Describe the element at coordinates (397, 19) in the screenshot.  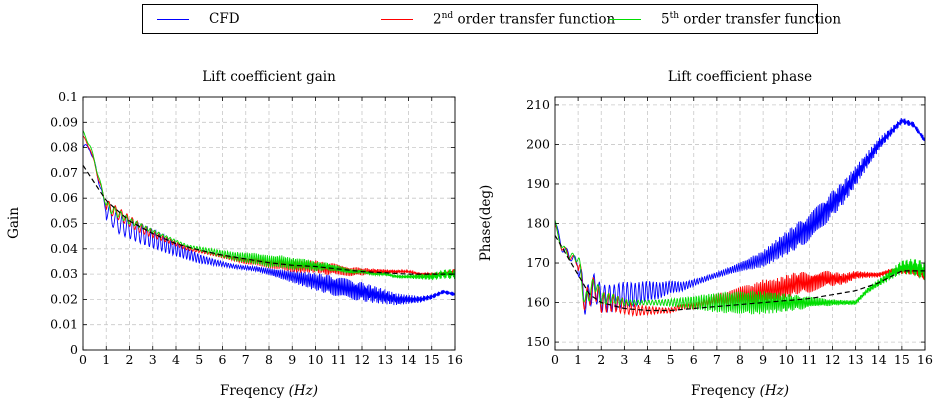
I see `legend-swatch-tf2` at that location.